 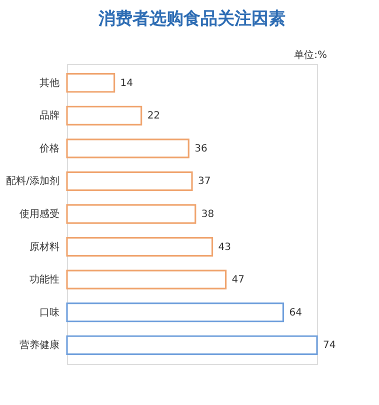 What do you see at coordinates (238, 280) in the screenshot?
I see `data-label: 47` at bounding box center [238, 280].